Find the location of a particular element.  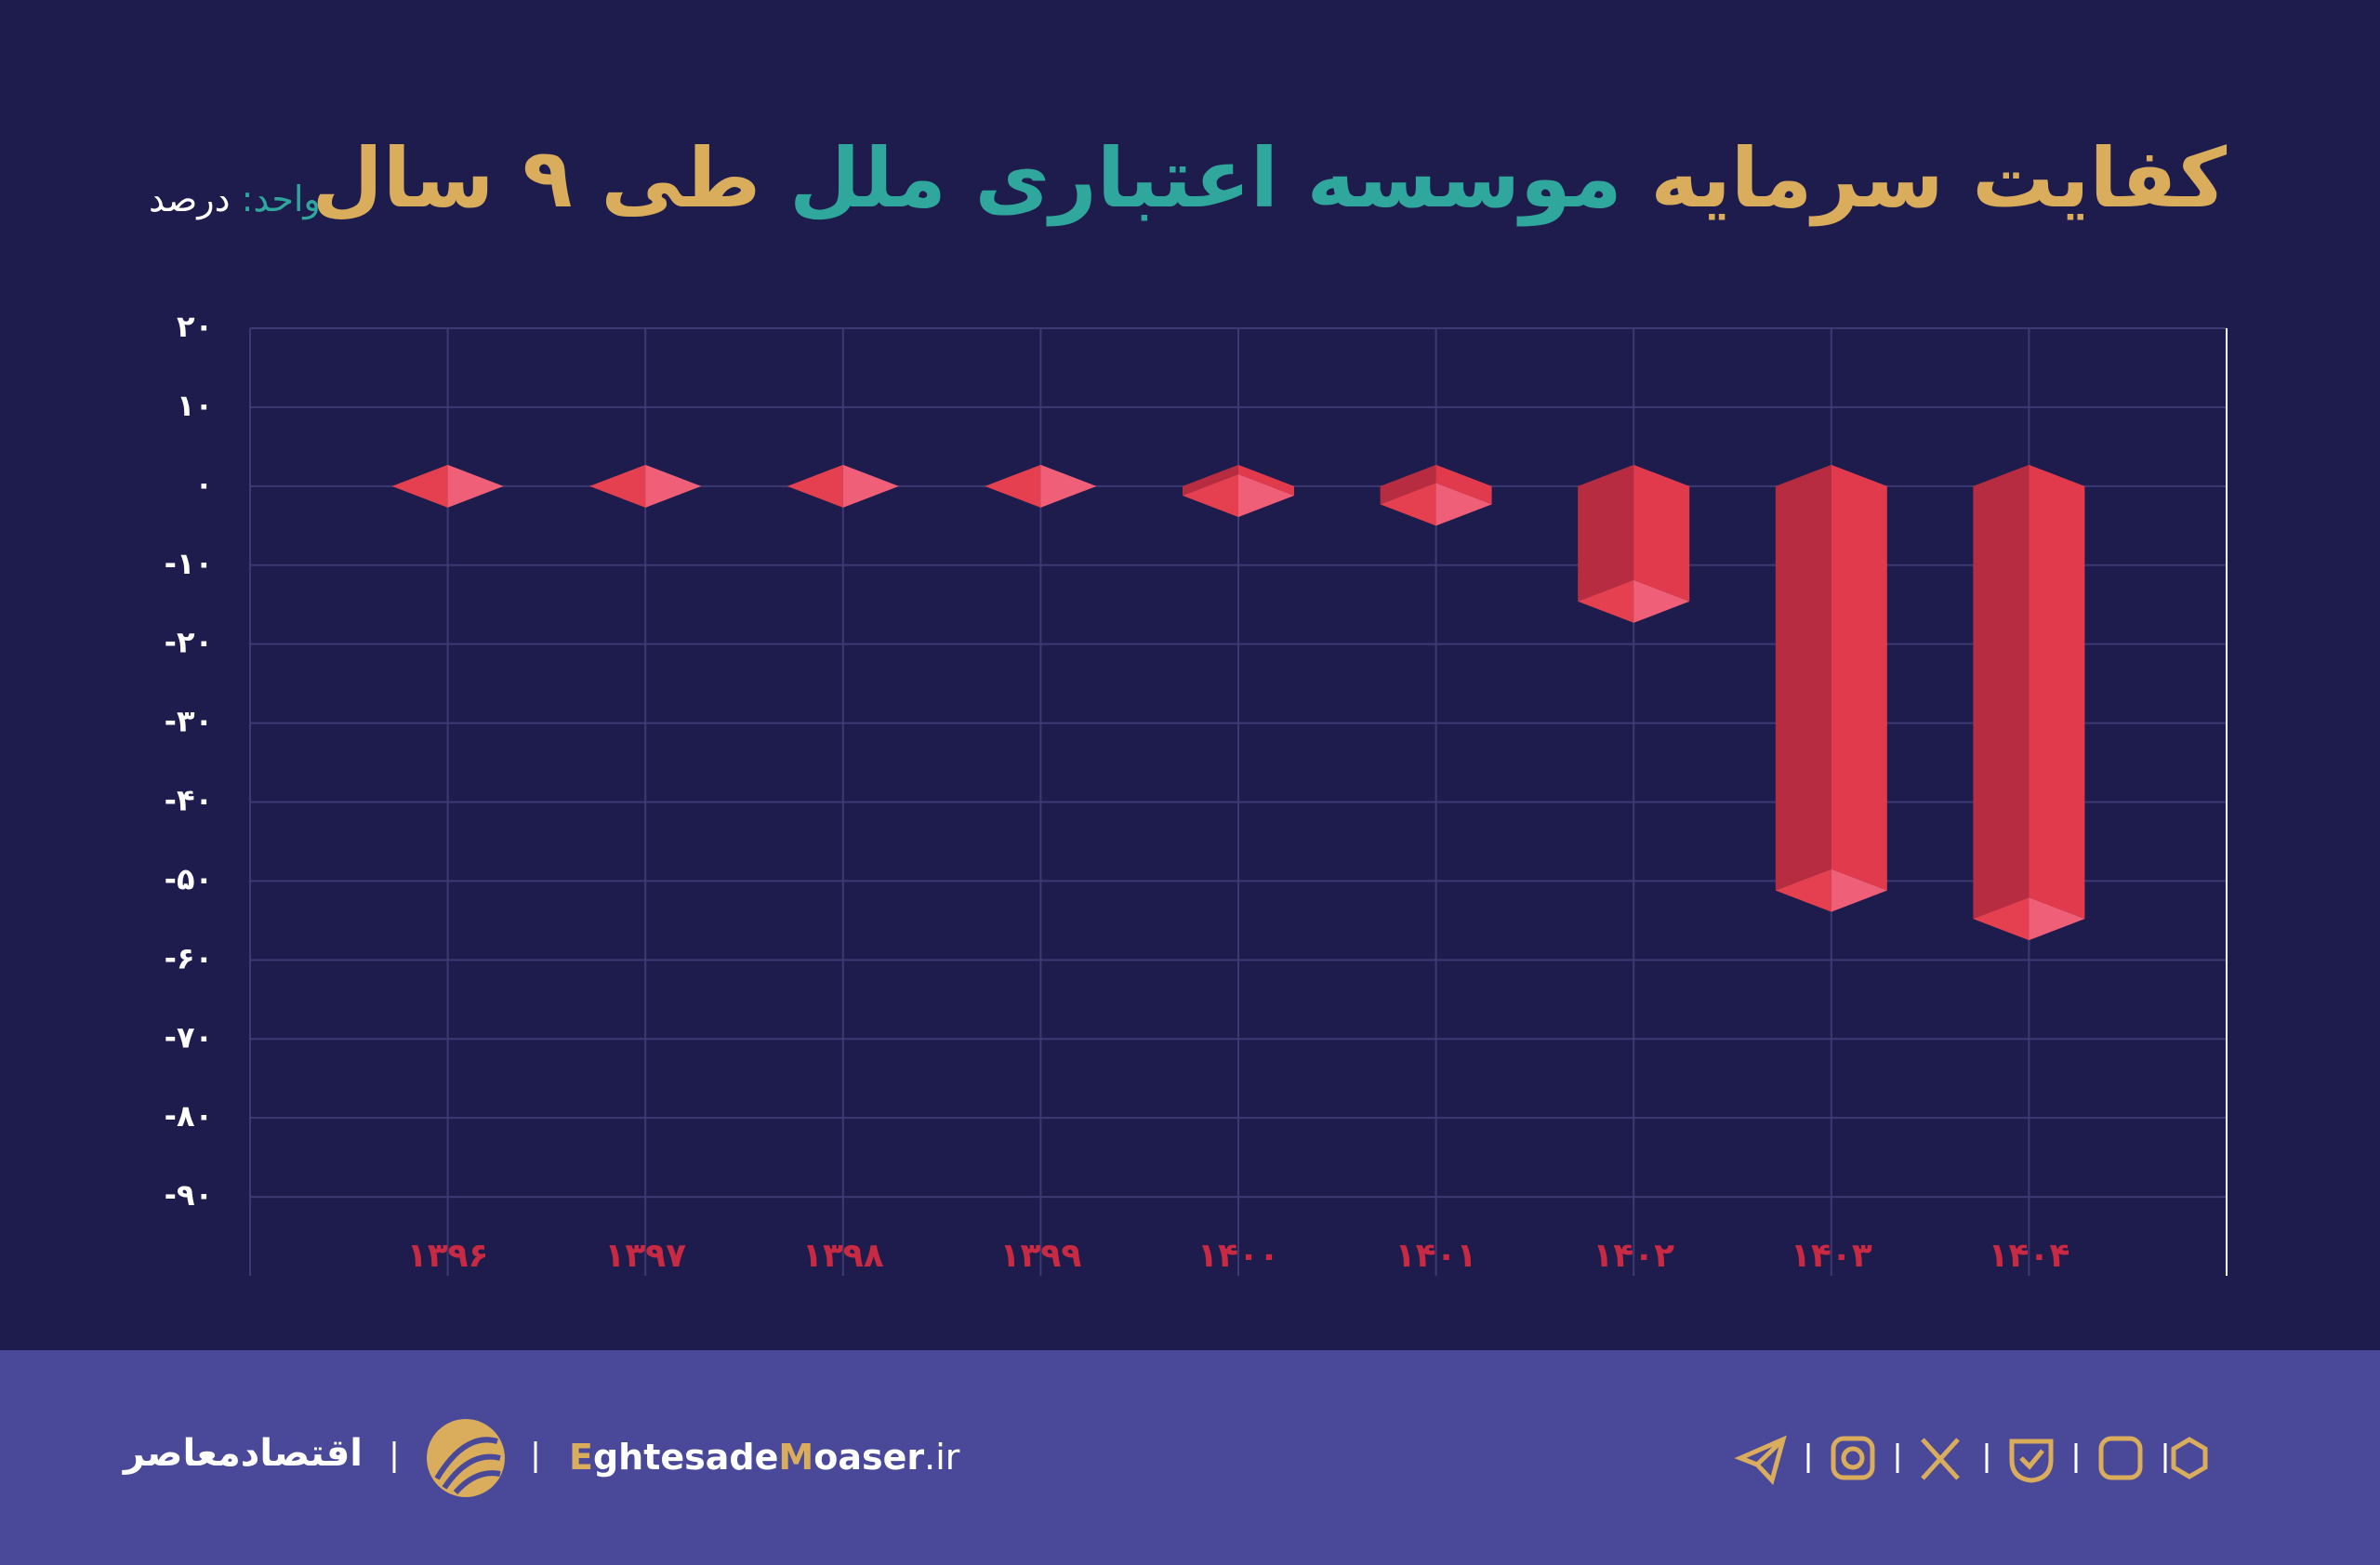

unit-value: درصد is located at coordinates (190, 199).